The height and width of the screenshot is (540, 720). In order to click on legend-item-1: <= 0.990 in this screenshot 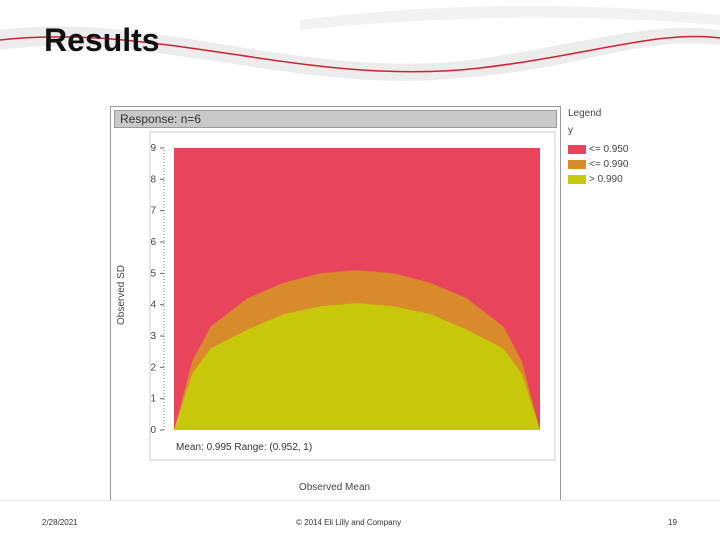, I will do `click(623, 164)`.